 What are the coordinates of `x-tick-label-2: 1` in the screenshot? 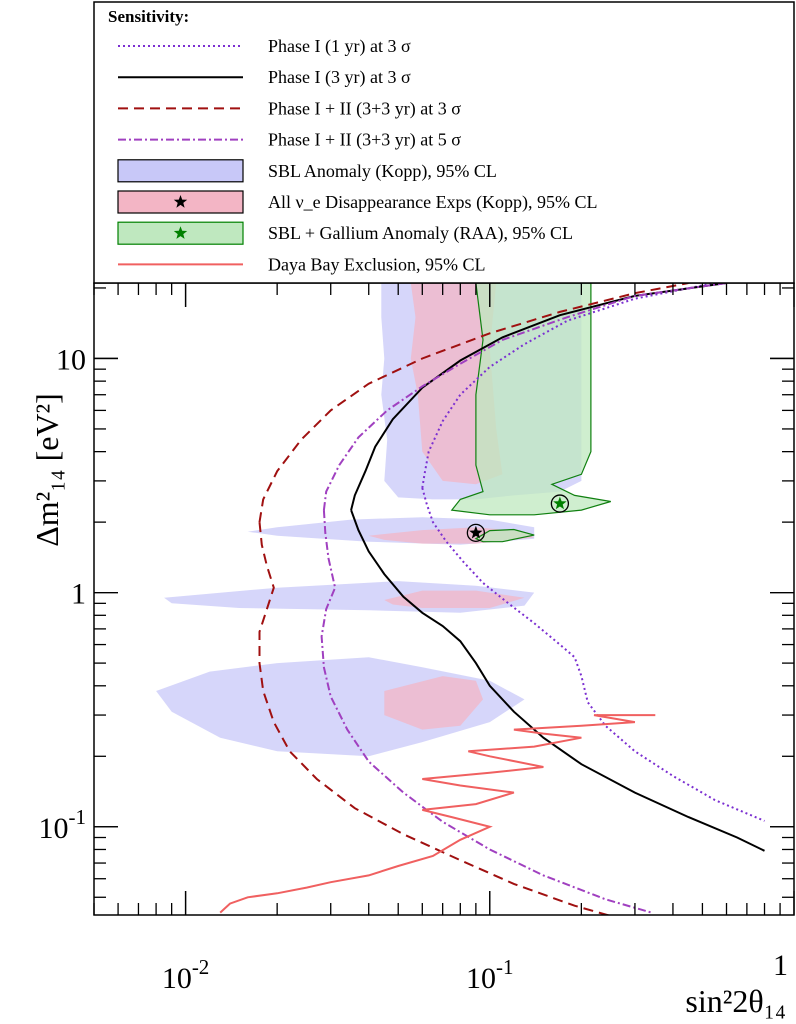 It's located at (780, 965).